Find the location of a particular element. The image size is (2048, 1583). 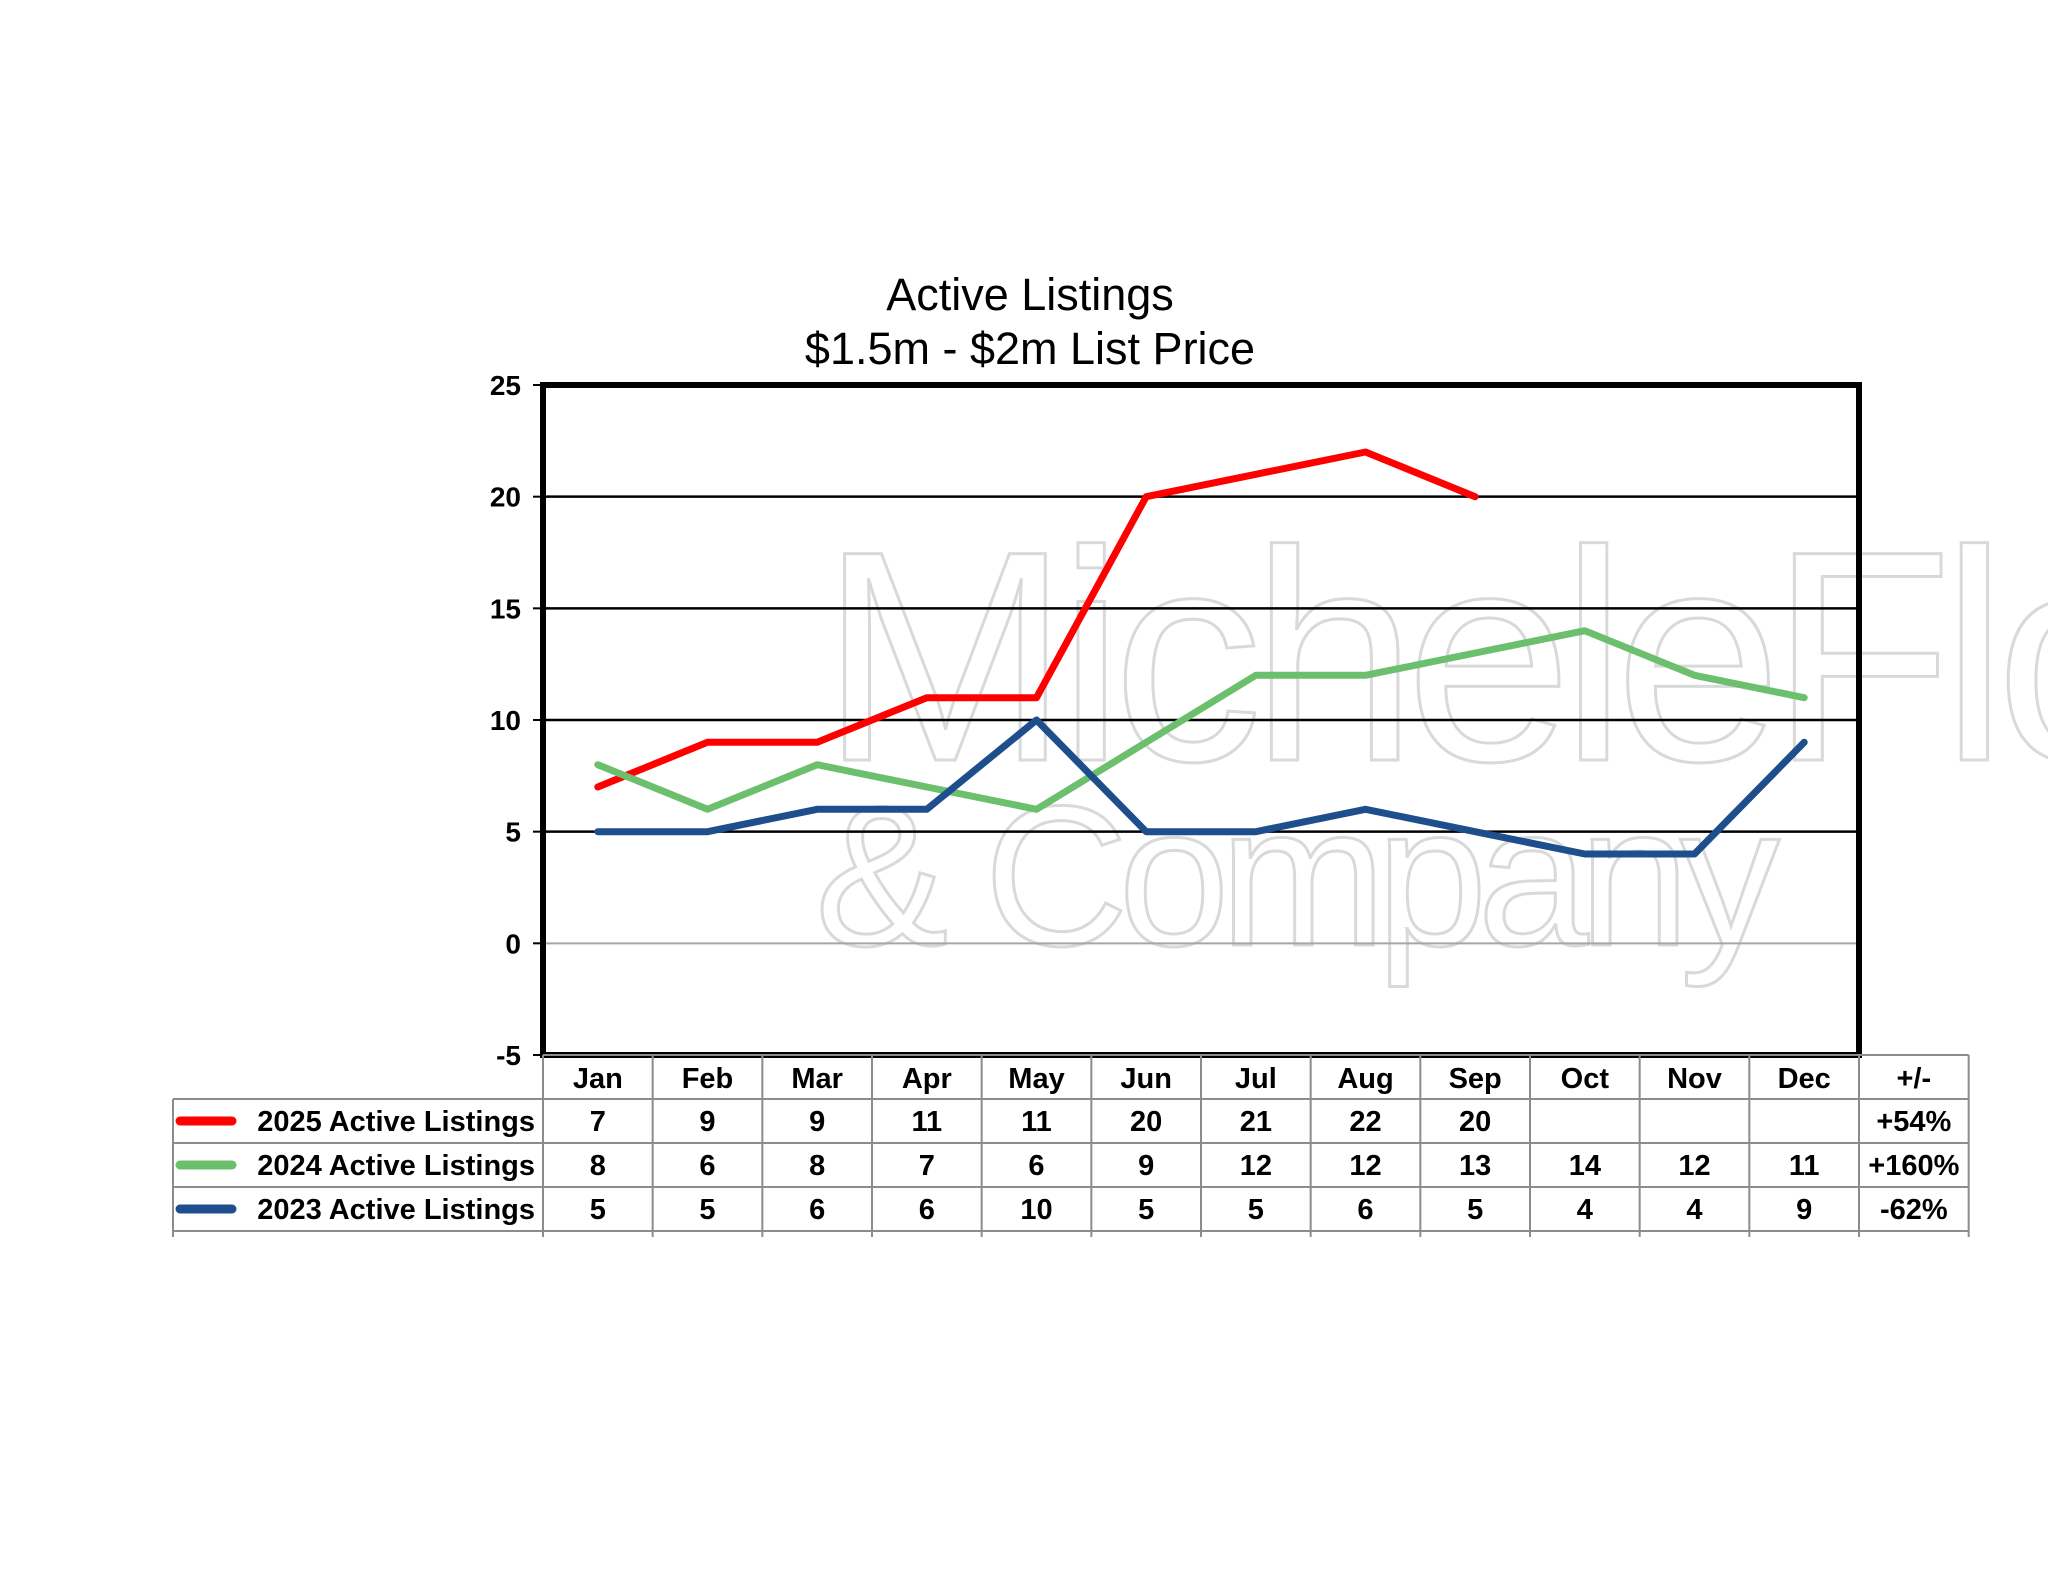

x-tick-label: Nov is located at coordinates (1694, 1079).